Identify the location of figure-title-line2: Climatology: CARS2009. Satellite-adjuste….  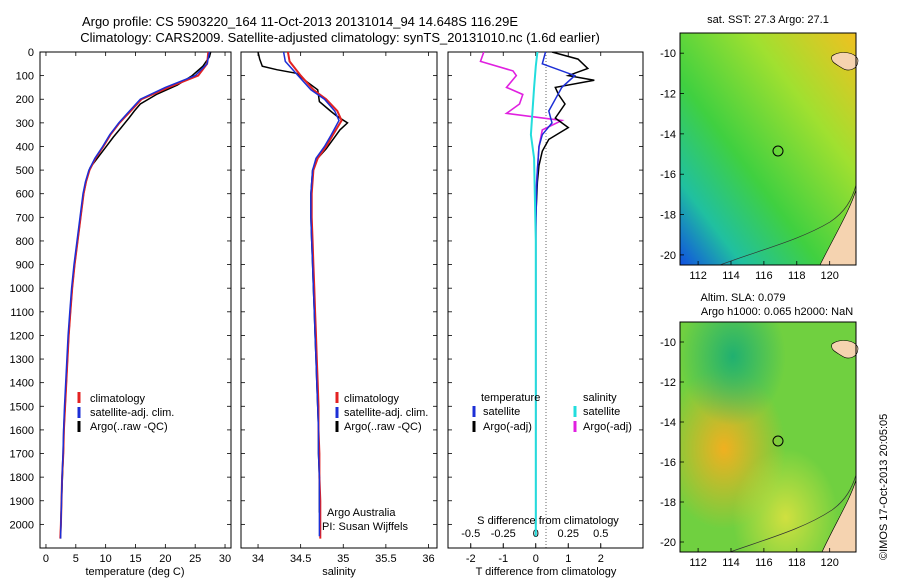
(340, 37).